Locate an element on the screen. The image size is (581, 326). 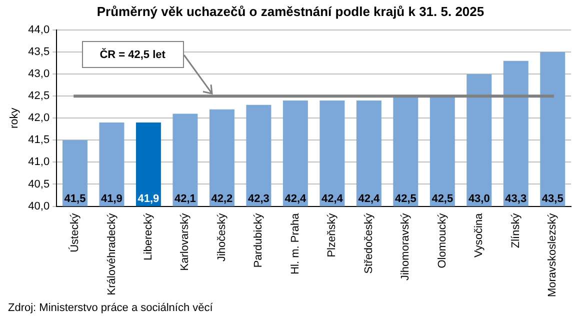
y-tick-label: 41,0 is located at coordinates (39, 162).